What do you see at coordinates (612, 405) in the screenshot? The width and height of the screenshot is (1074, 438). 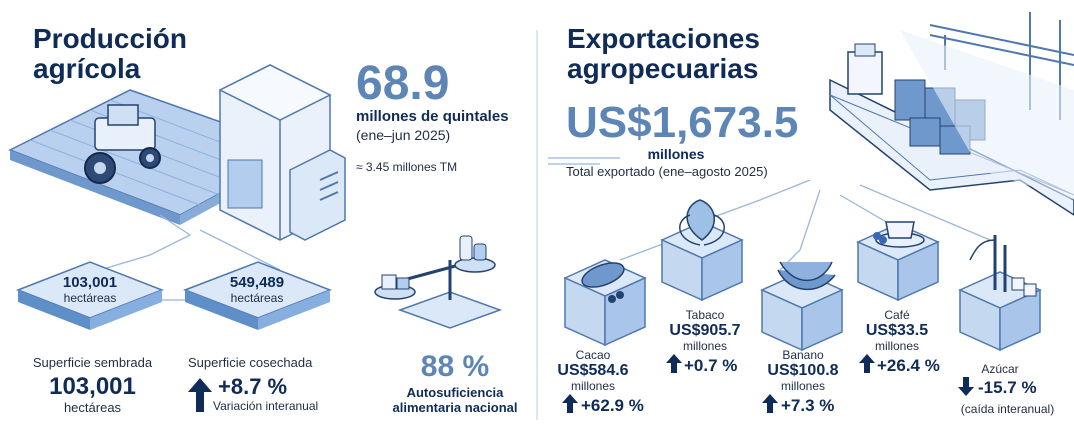 I see `product-change-cacao: +62.9 %` at bounding box center [612, 405].